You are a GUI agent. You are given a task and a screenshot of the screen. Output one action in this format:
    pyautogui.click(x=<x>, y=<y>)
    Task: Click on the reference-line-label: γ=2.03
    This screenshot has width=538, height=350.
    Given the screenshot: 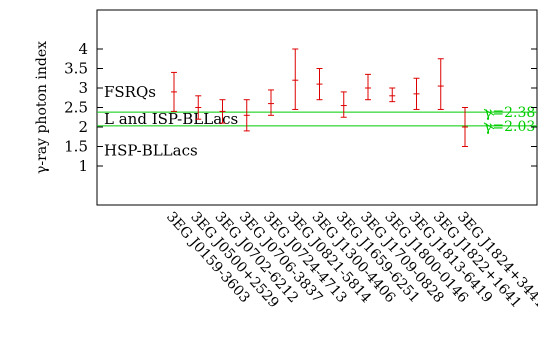 What is the action you would take?
    pyautogui.click(x=509, y=127)
    